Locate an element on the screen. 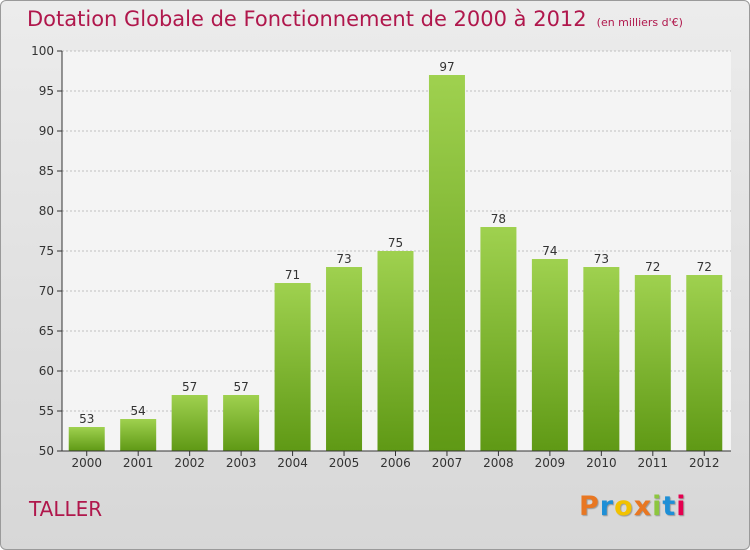 This screenshot has height=550, width=750. bar-value-label: 53 is located at coordinates (86, 419).